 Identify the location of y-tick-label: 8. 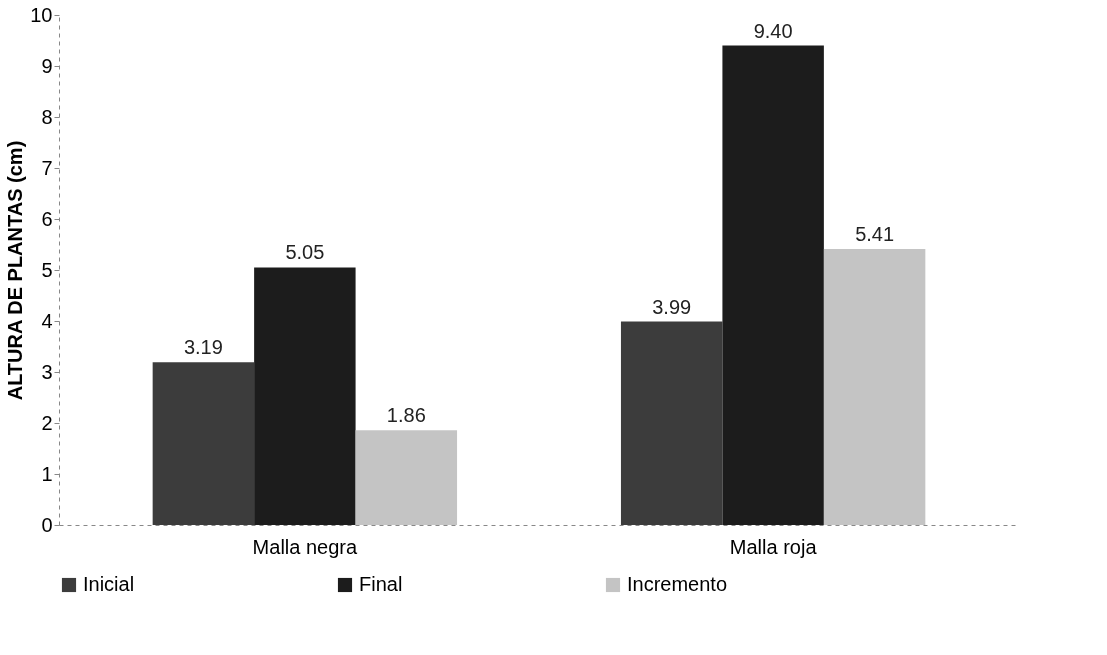
(47, 116).